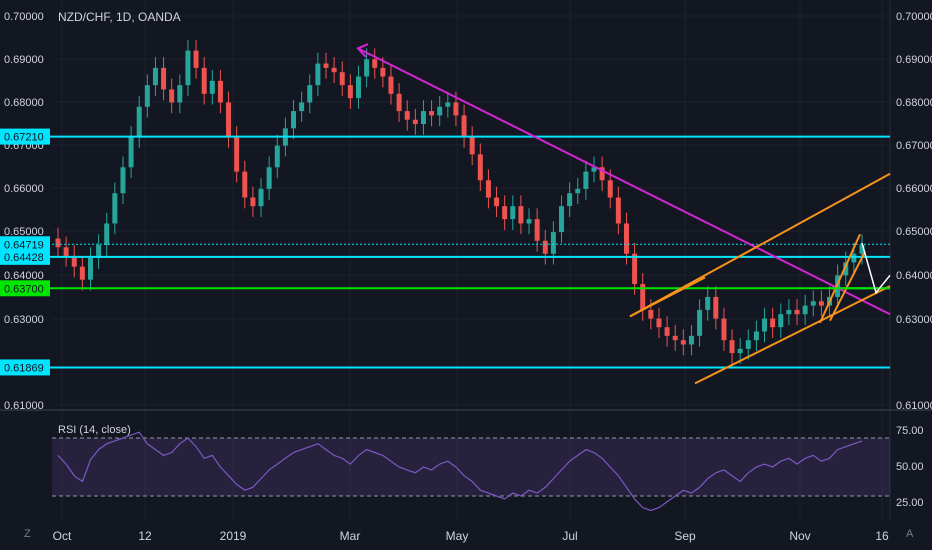 The height and width of the screenshot is (550, 932). Describe the element at coordinates (914, 60) in the screenshot. I see `price-tick-label: 0.69000` at that location.